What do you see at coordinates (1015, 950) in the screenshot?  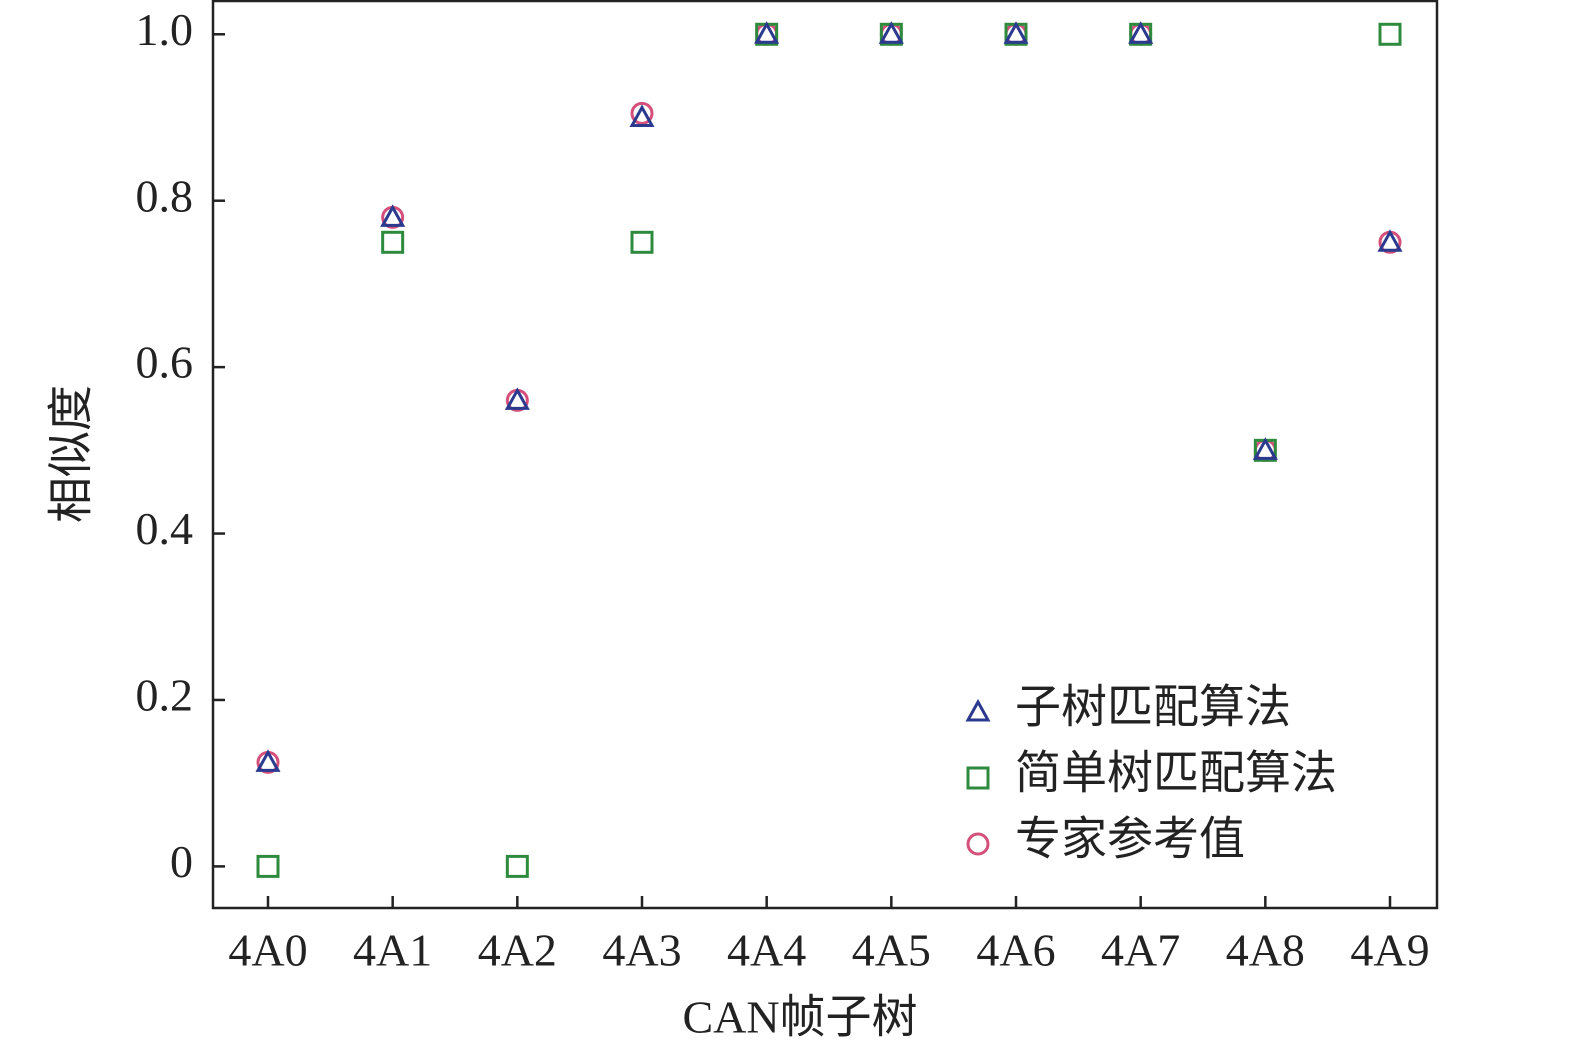 I see `x-tick-label: 4A6` at bounding box center [1015, 950].